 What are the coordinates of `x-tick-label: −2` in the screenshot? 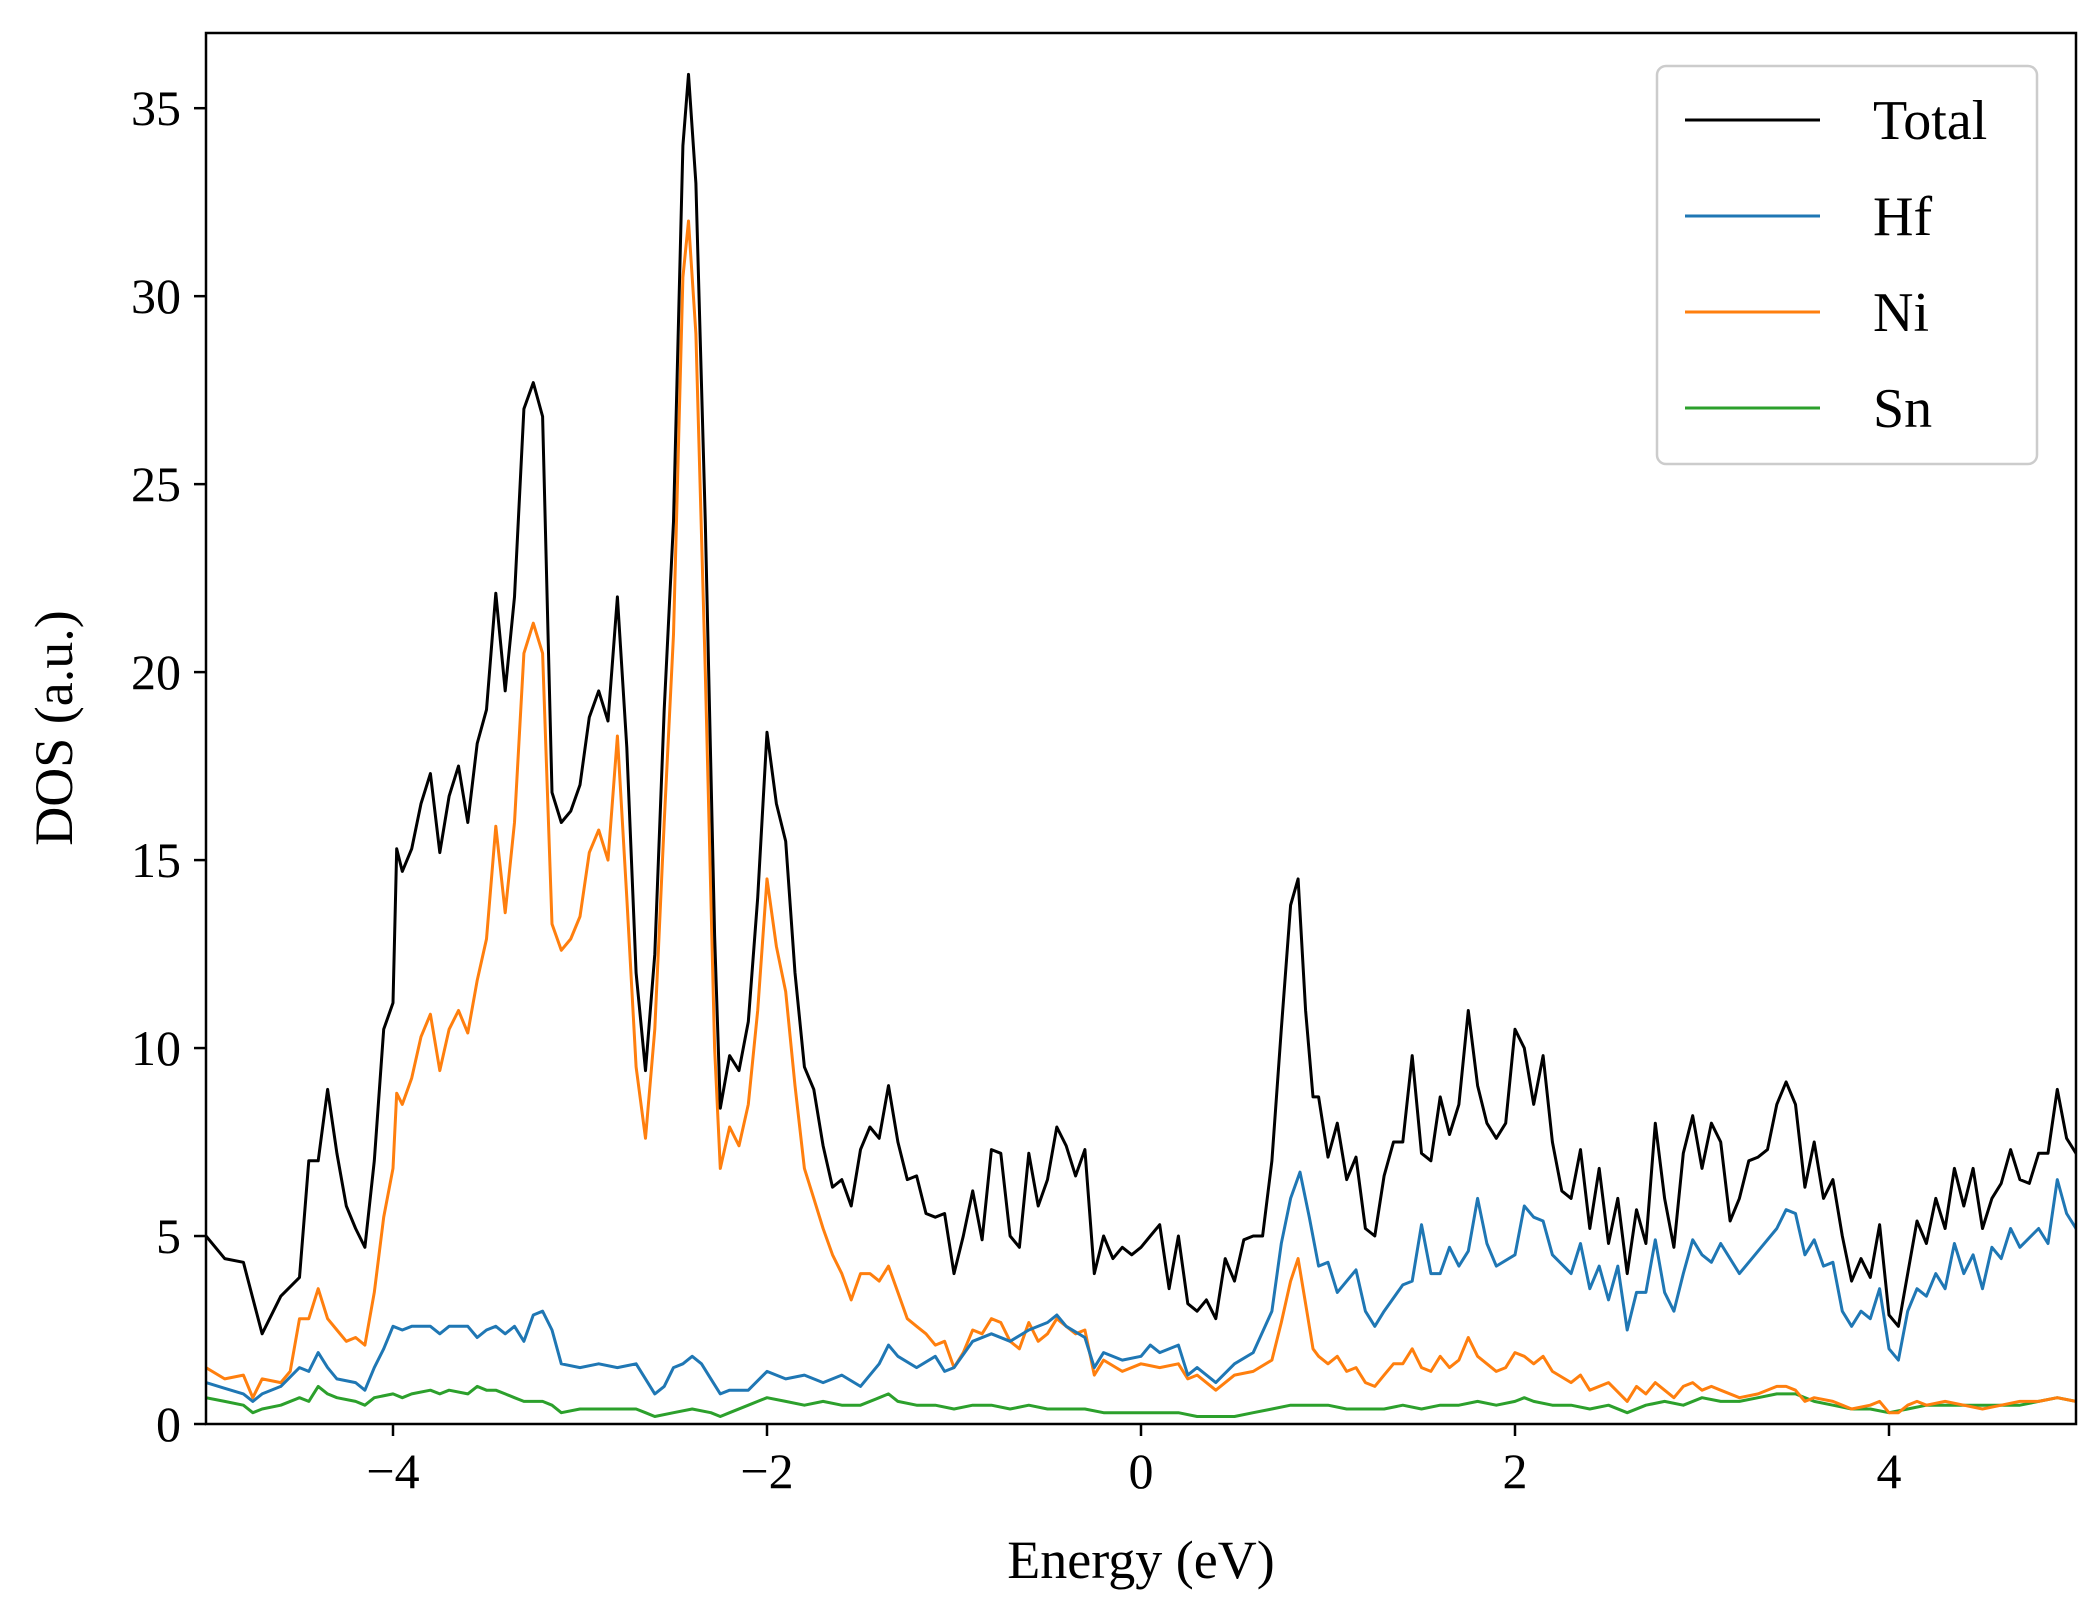 It's located at (766, 1471).